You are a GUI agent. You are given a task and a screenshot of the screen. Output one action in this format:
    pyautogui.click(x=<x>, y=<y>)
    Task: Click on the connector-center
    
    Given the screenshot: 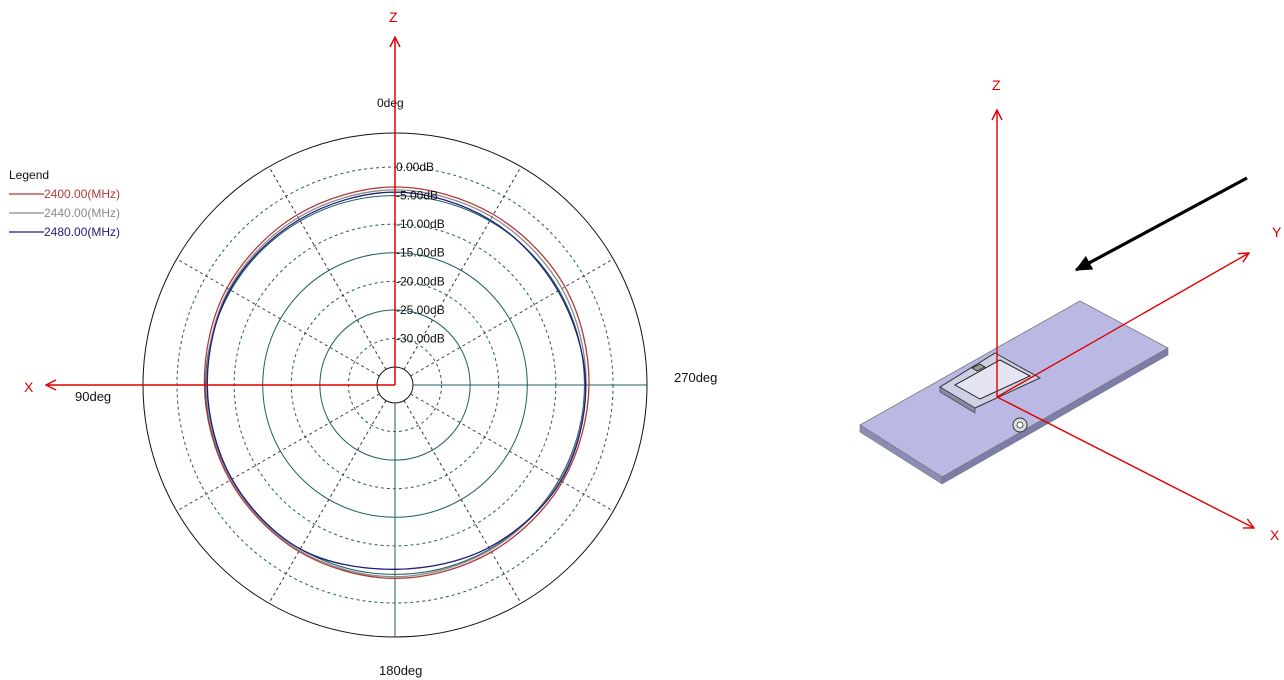 What is the action you would take?
    pyautogui.click(x=1020, y=425)
    